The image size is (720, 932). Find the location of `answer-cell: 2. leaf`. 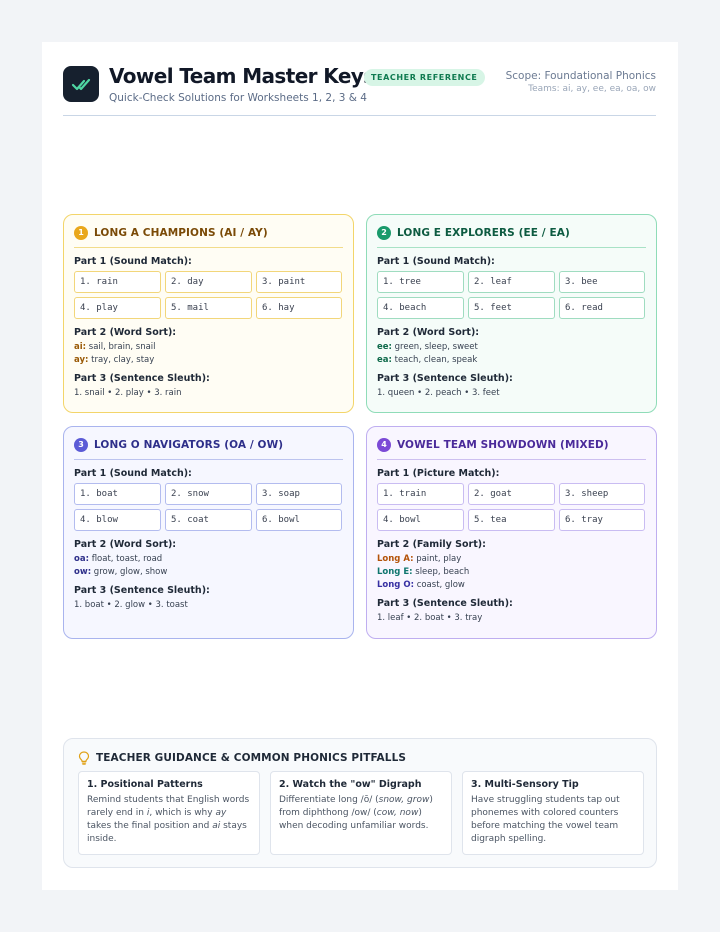

answer-cell: 2. leaf is located at coordinates (511, 282).